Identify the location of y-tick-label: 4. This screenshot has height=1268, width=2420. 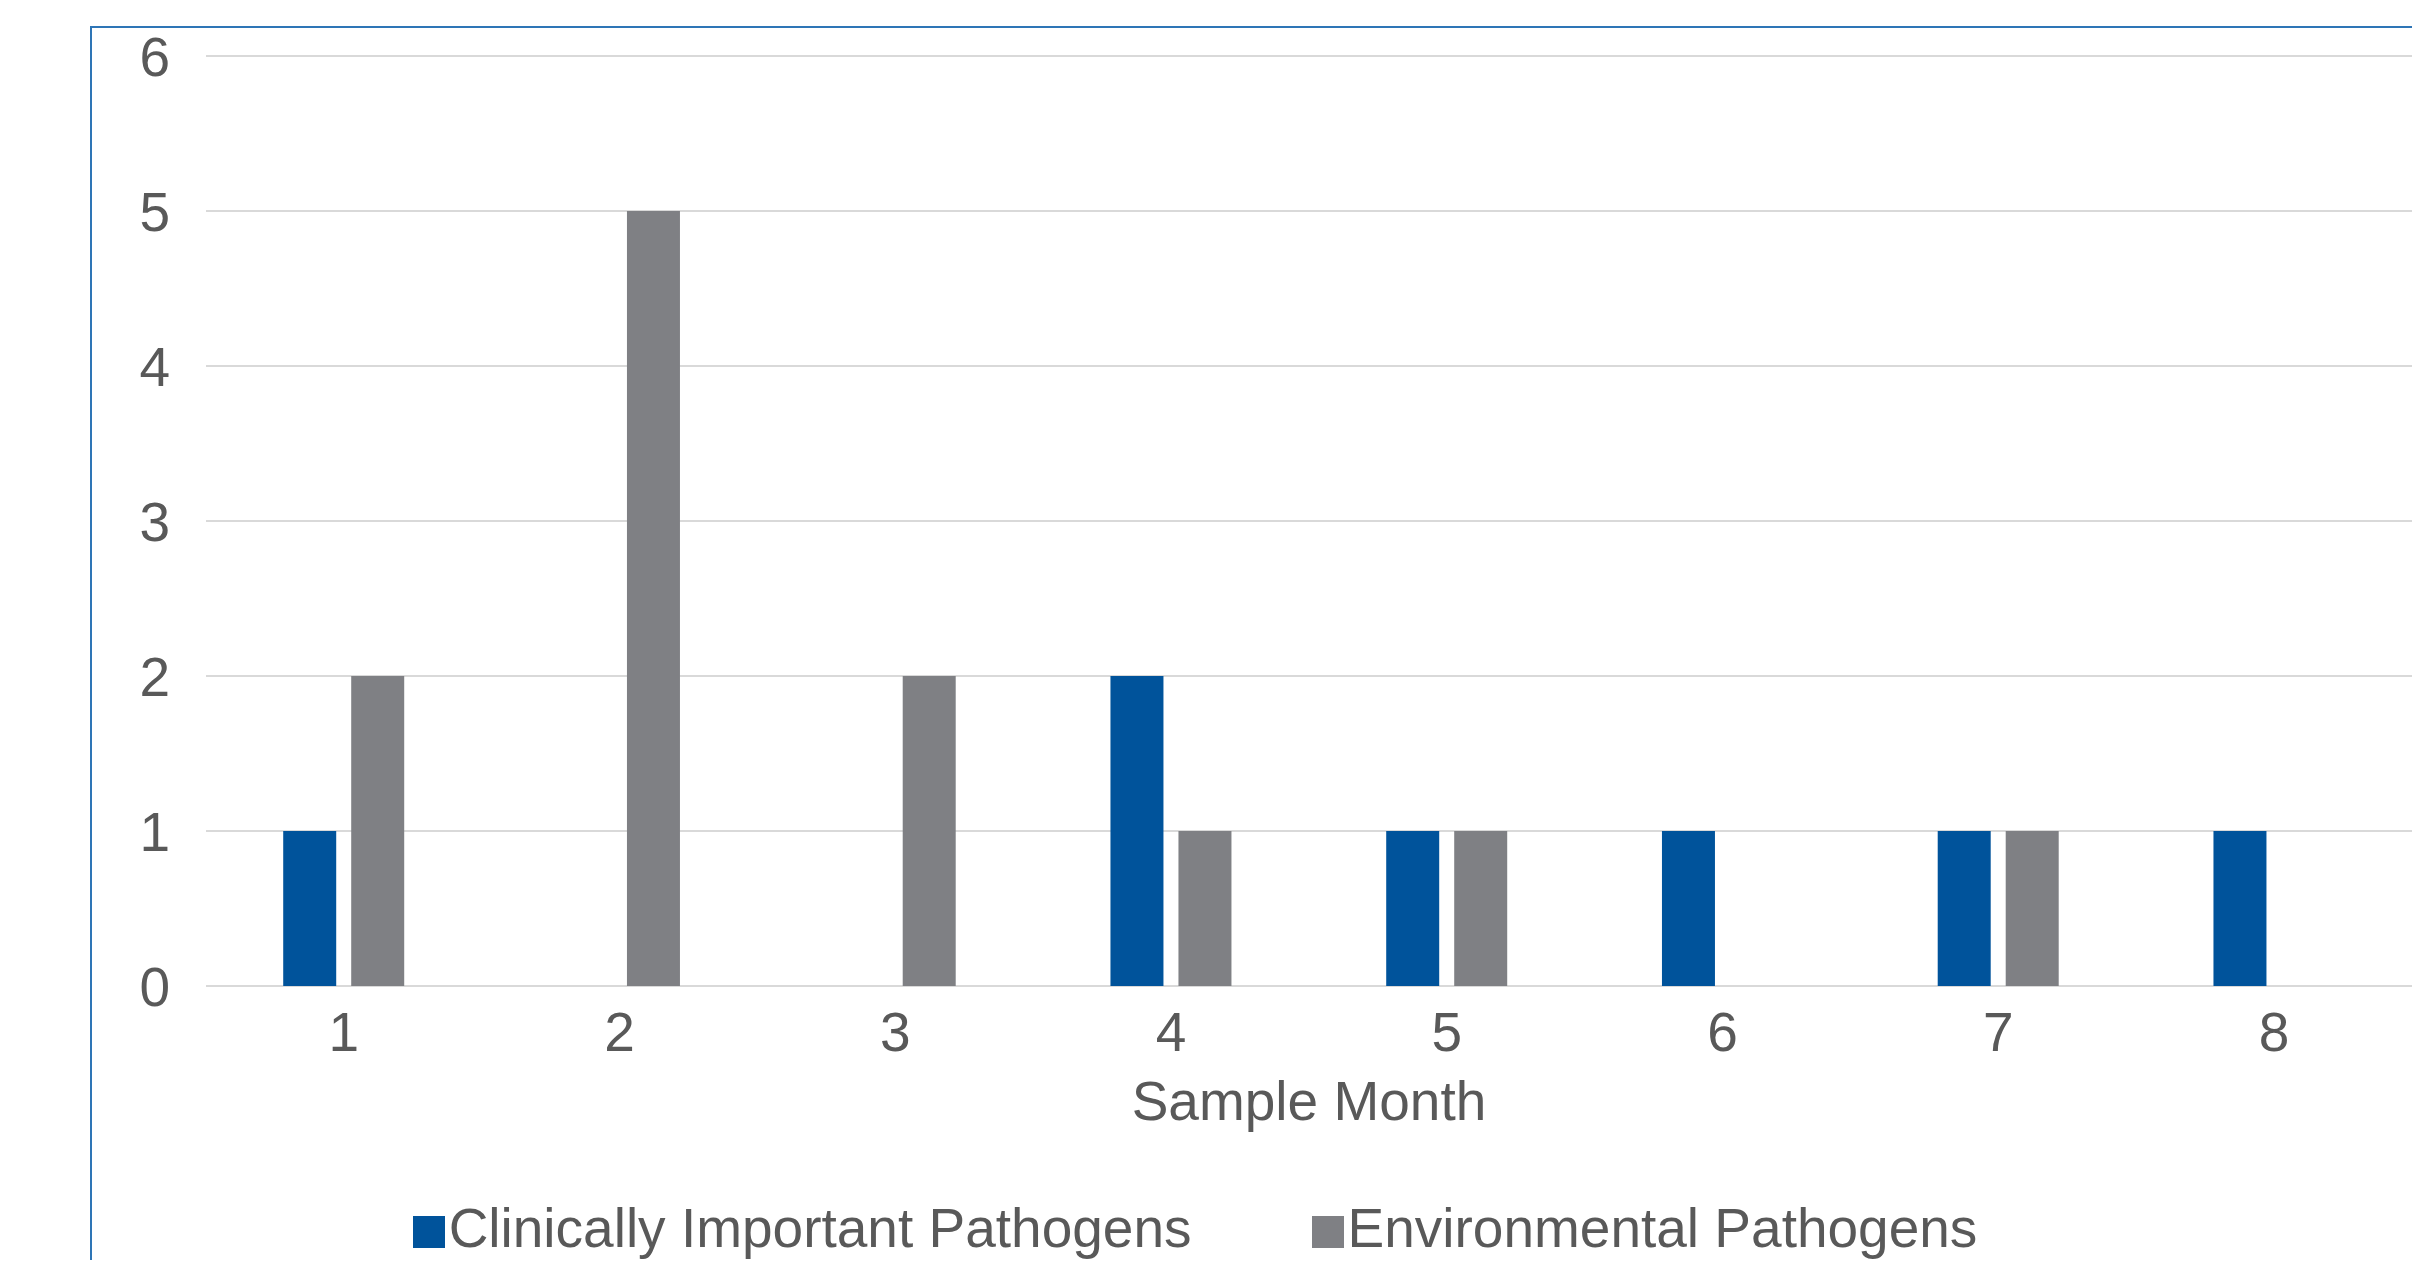
(154, 366).